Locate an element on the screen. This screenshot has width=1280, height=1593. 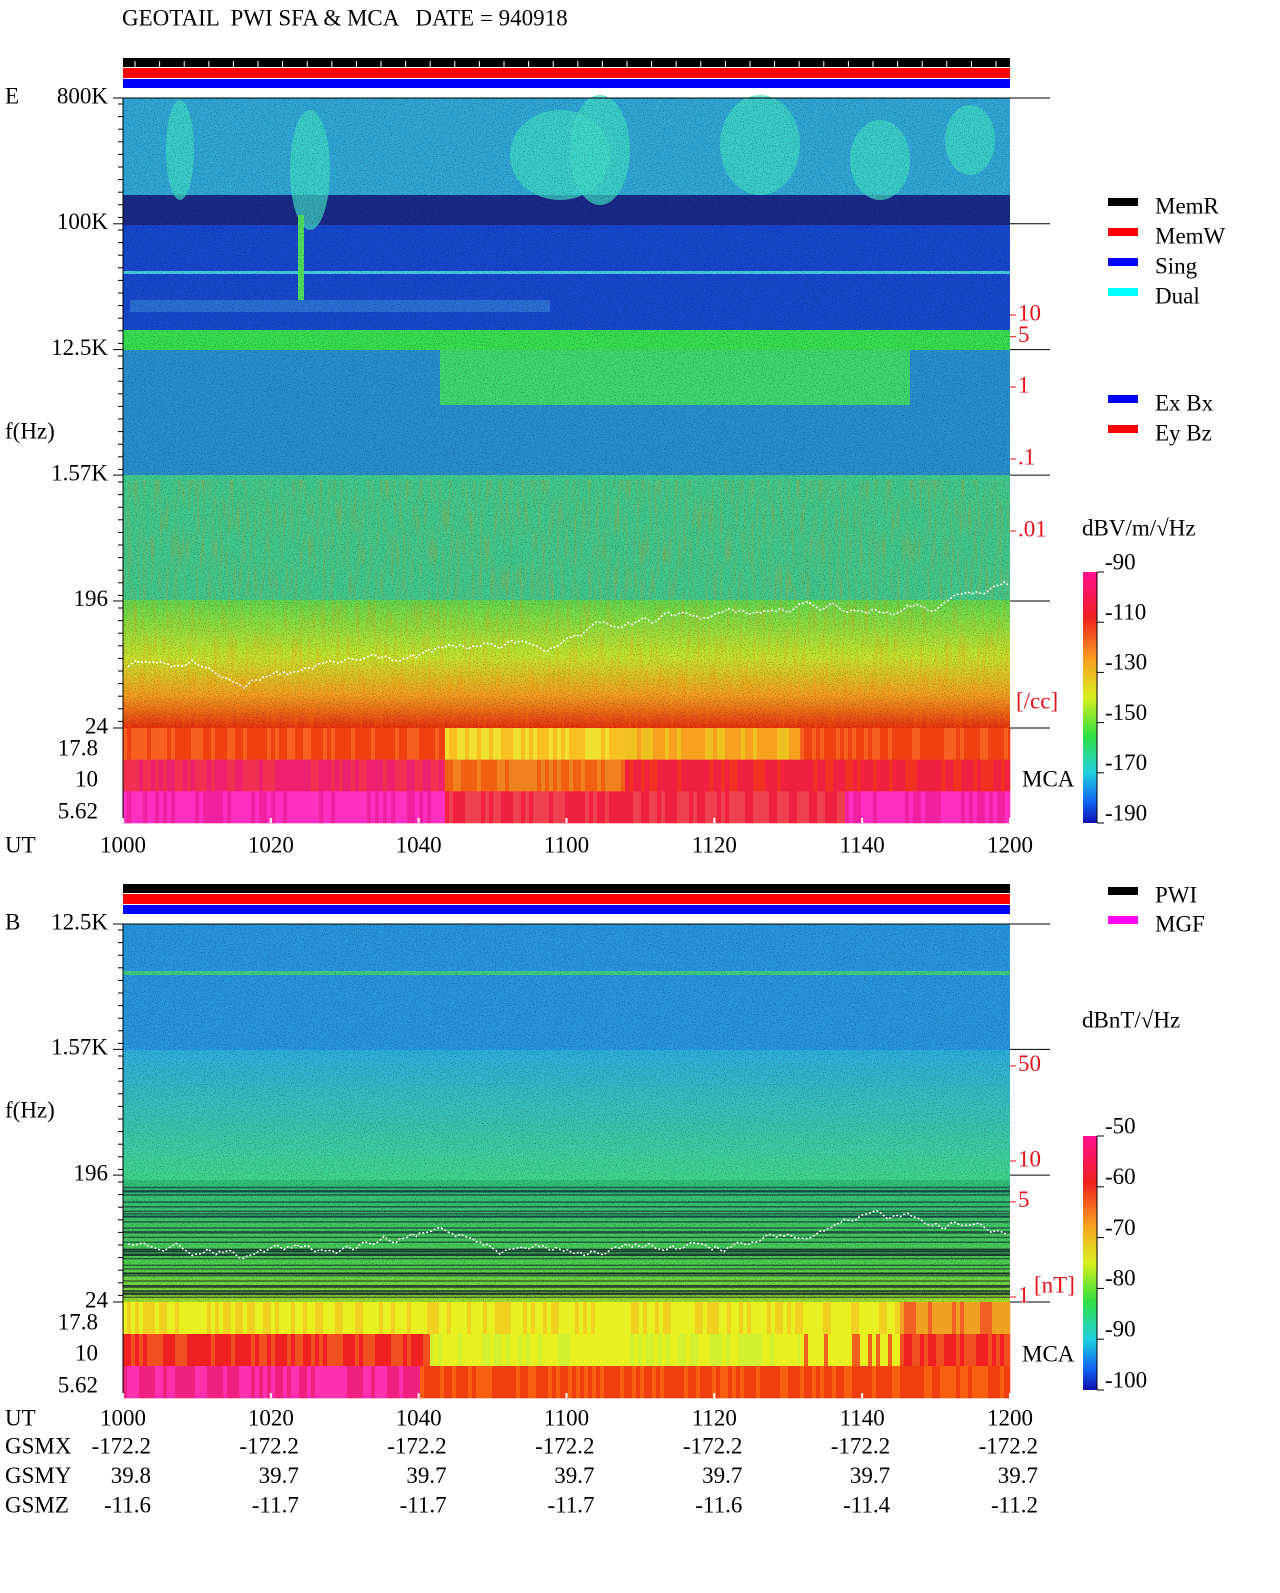
ephemeris-value: 39.7 is located at coordinates (1018, 1475).